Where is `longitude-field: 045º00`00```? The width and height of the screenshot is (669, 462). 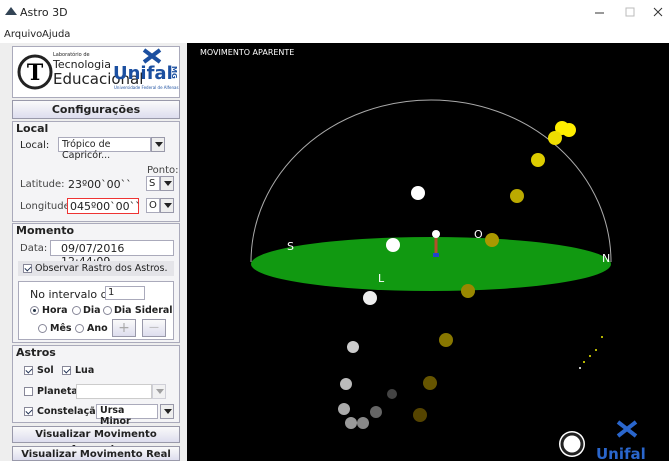 longitude-field: 045º00`00`` is located at coordinates (104, 206).